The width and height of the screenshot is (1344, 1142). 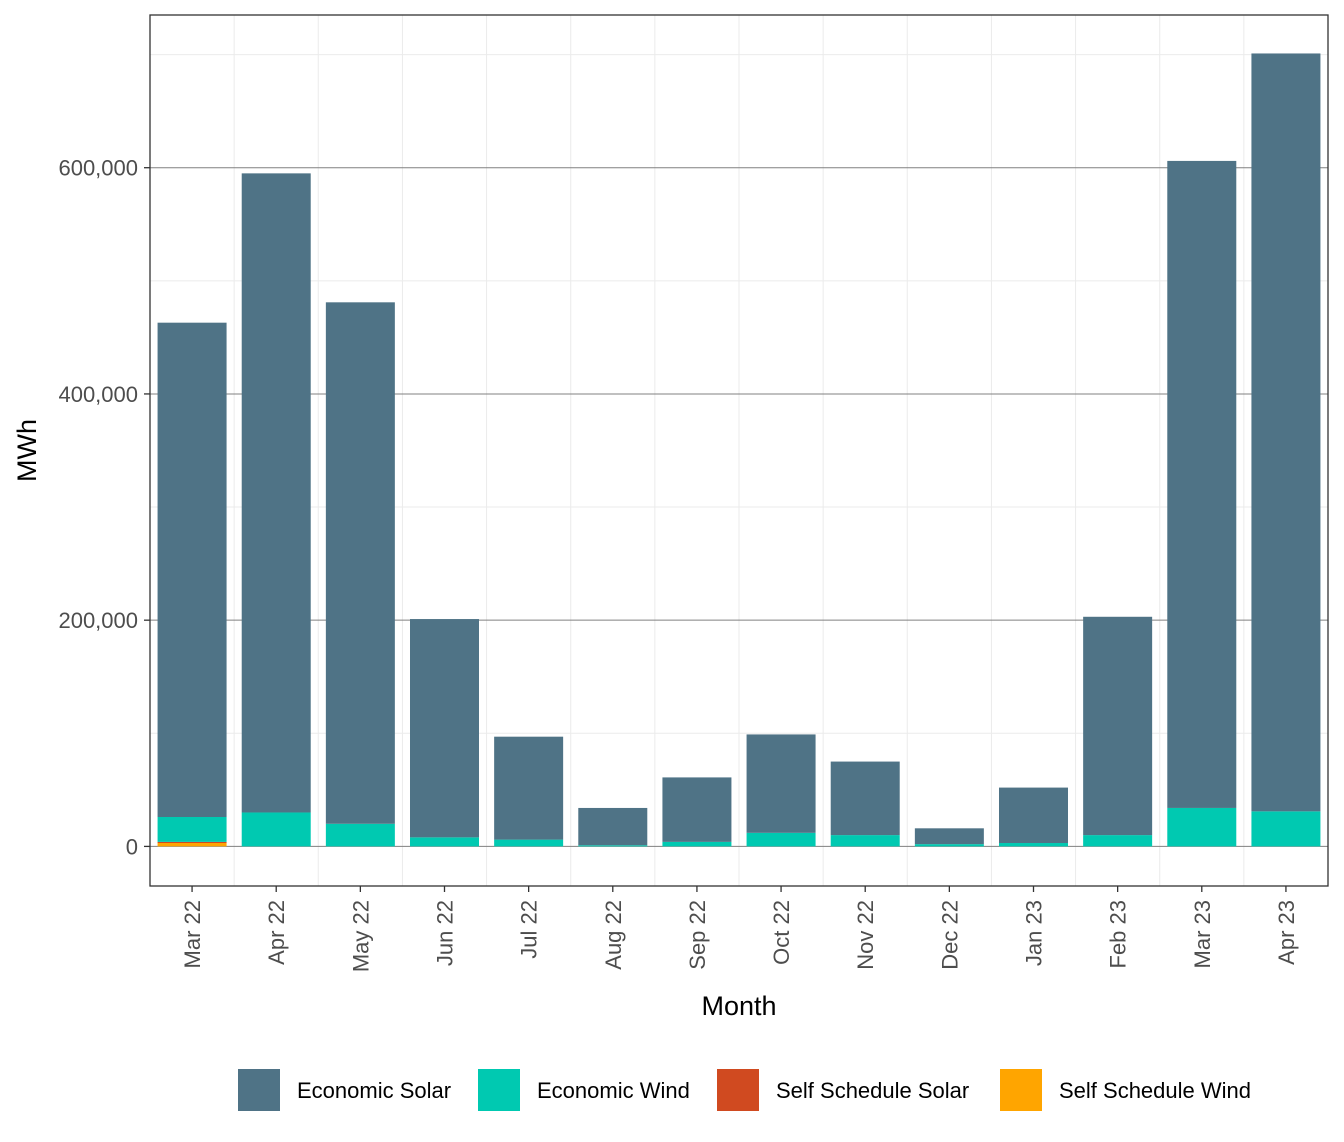 I want to click on x-tick-label: Sep 22, so click(x=697, y=935).